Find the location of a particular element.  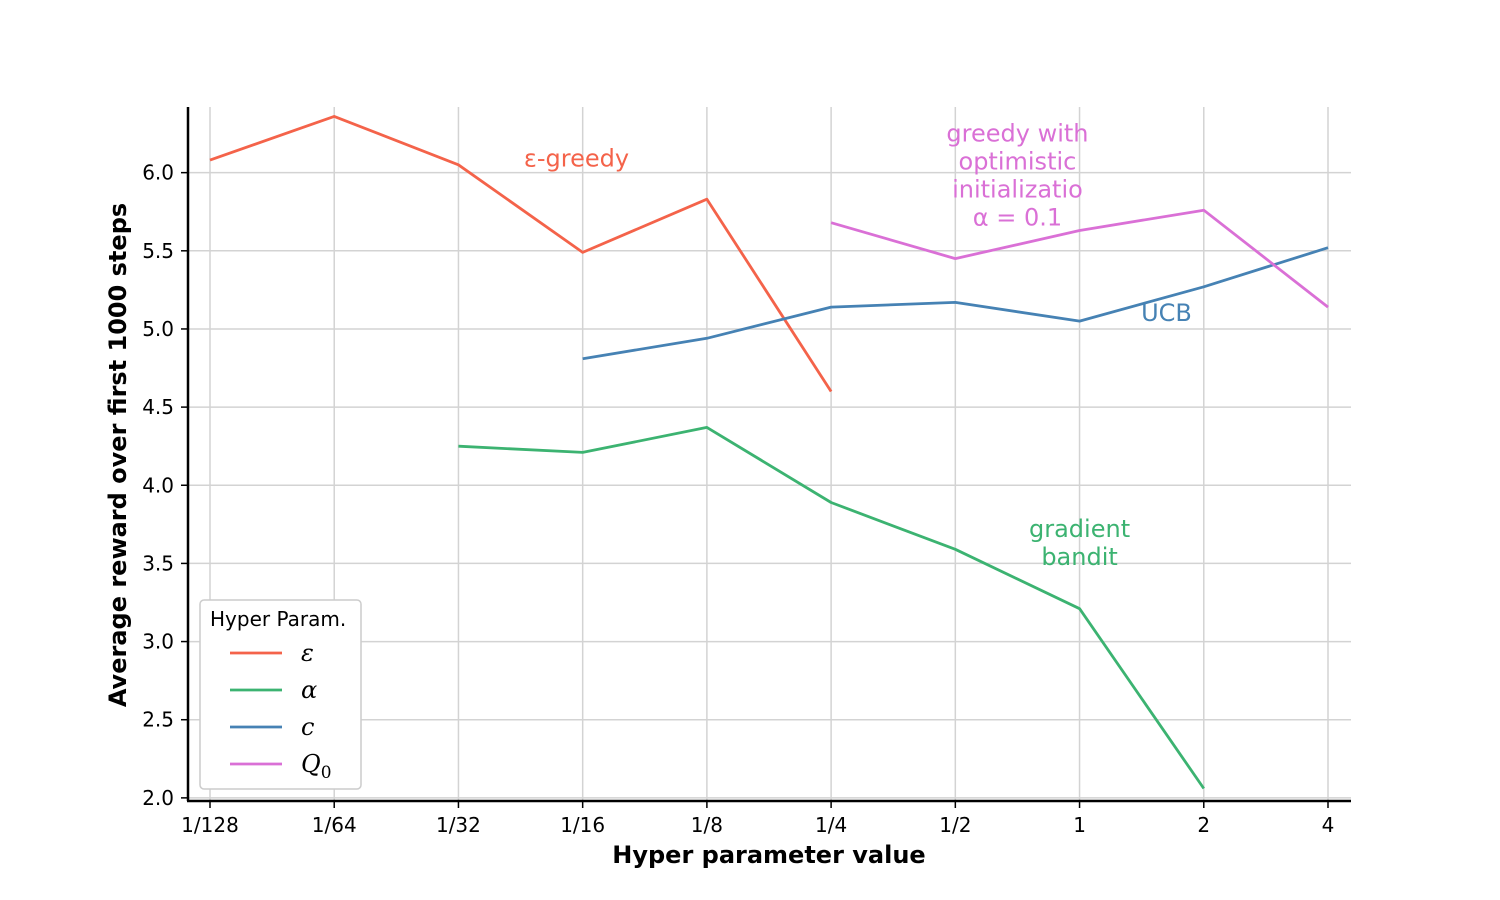

y-tick-label: 3.0 is located at coordinates (158, 642).